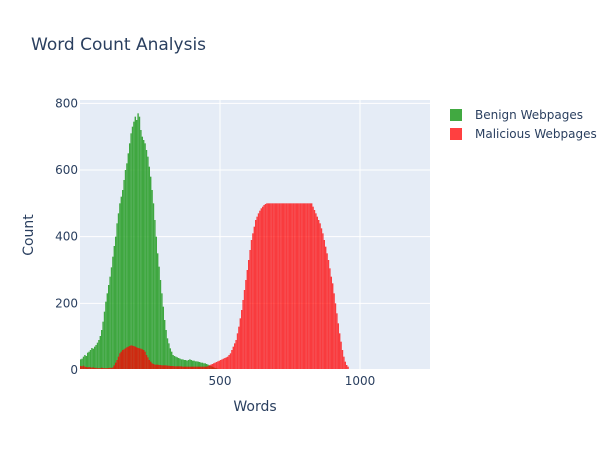 The height and width of the screenshot is (454, 614). Describe the element at coordinates (220, 381) in the screenshot. I see `x-tick-label: 500` at that location.